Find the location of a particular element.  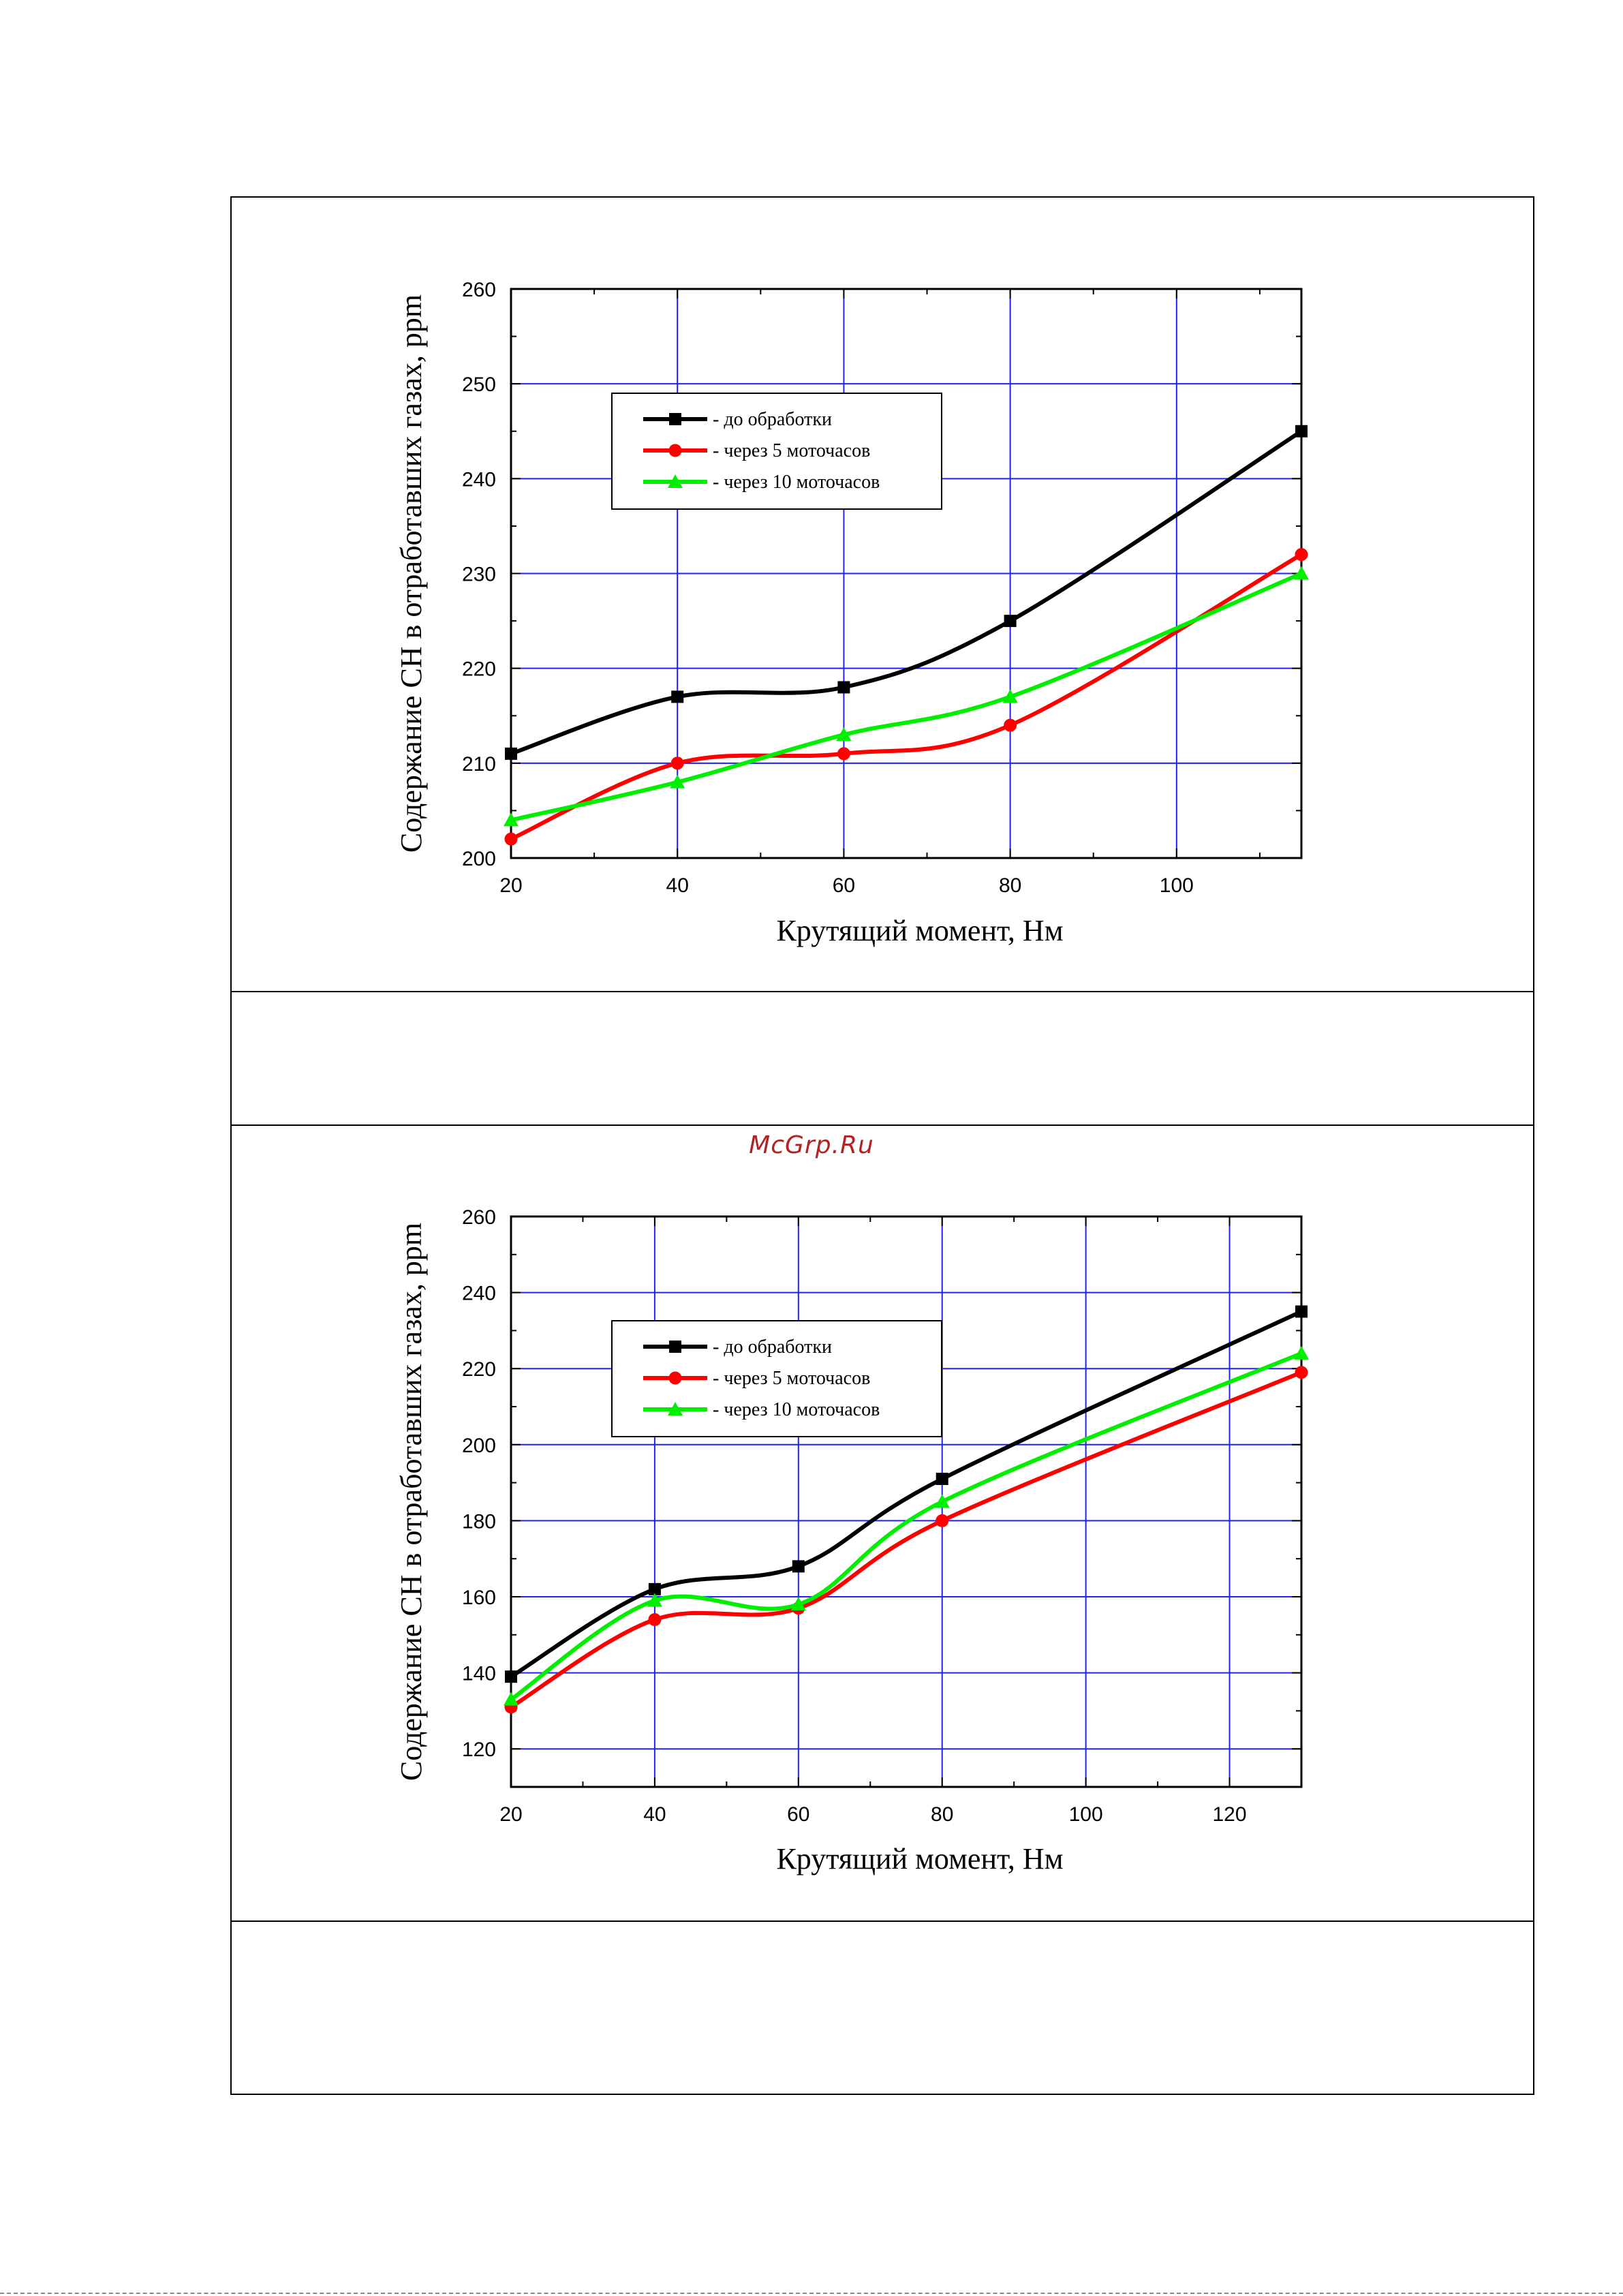

chart2-x-tick-label: 20 is located at coordinates (510, 1815).